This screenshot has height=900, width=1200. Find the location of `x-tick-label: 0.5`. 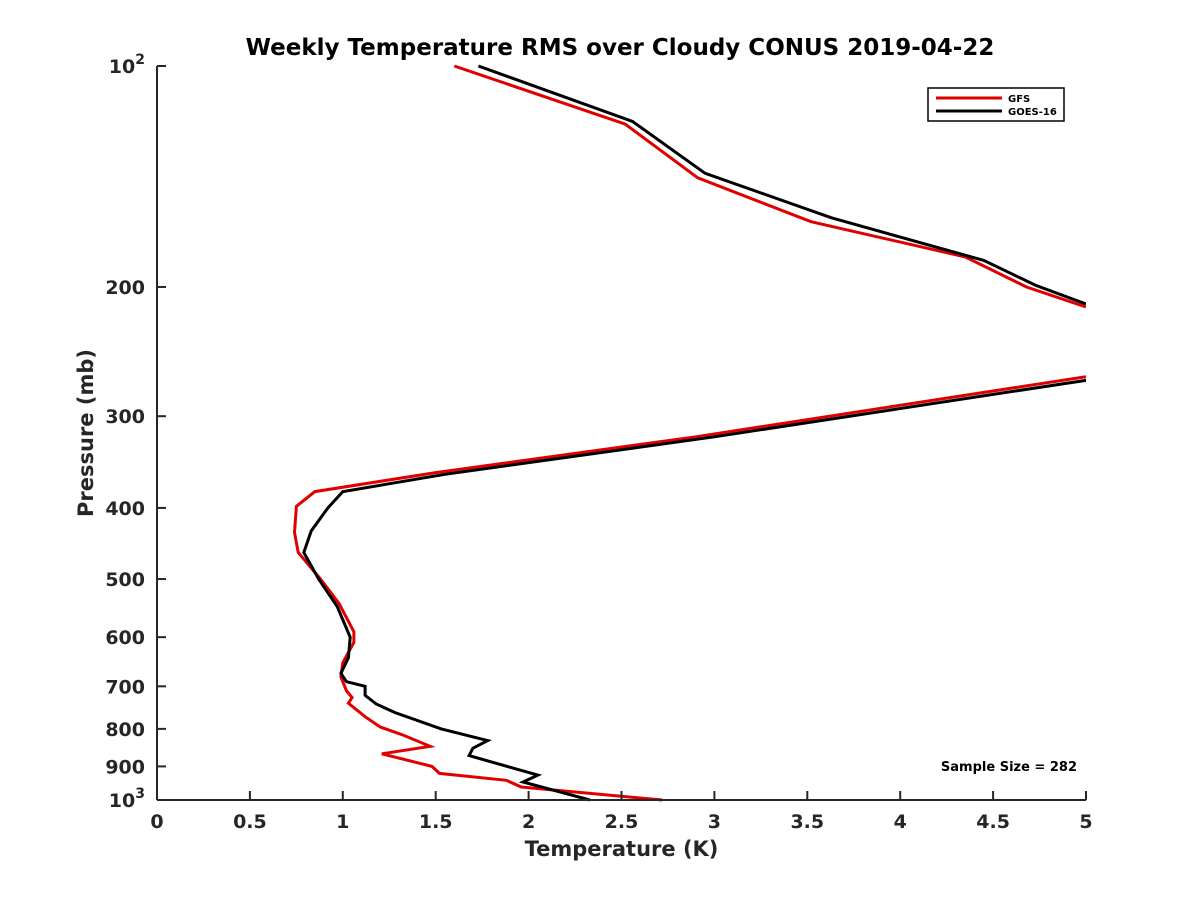

x-tick-label: 0.5 is located at coordinates (250, 822).